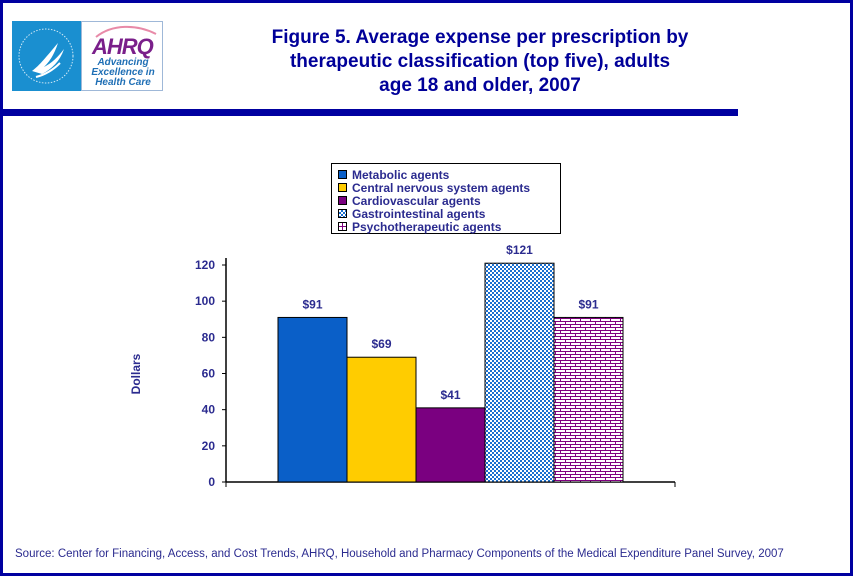  I want to click on y-tick-label: 20, so click(209, 446).